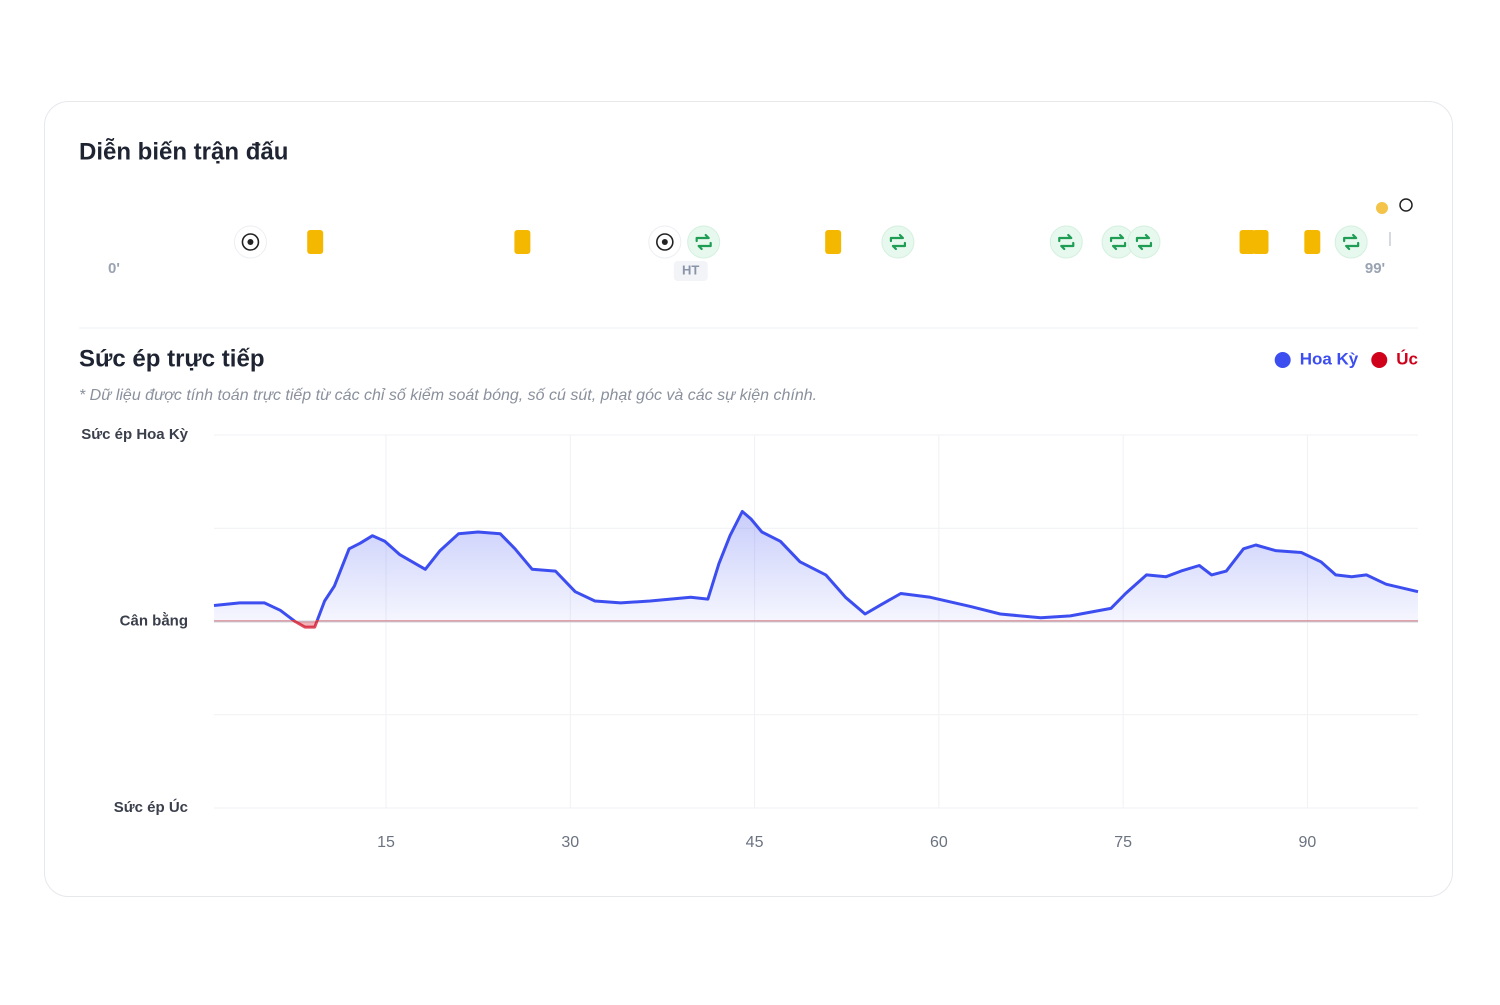  I want to click on x-tick-label: 45, so click(755, 842).